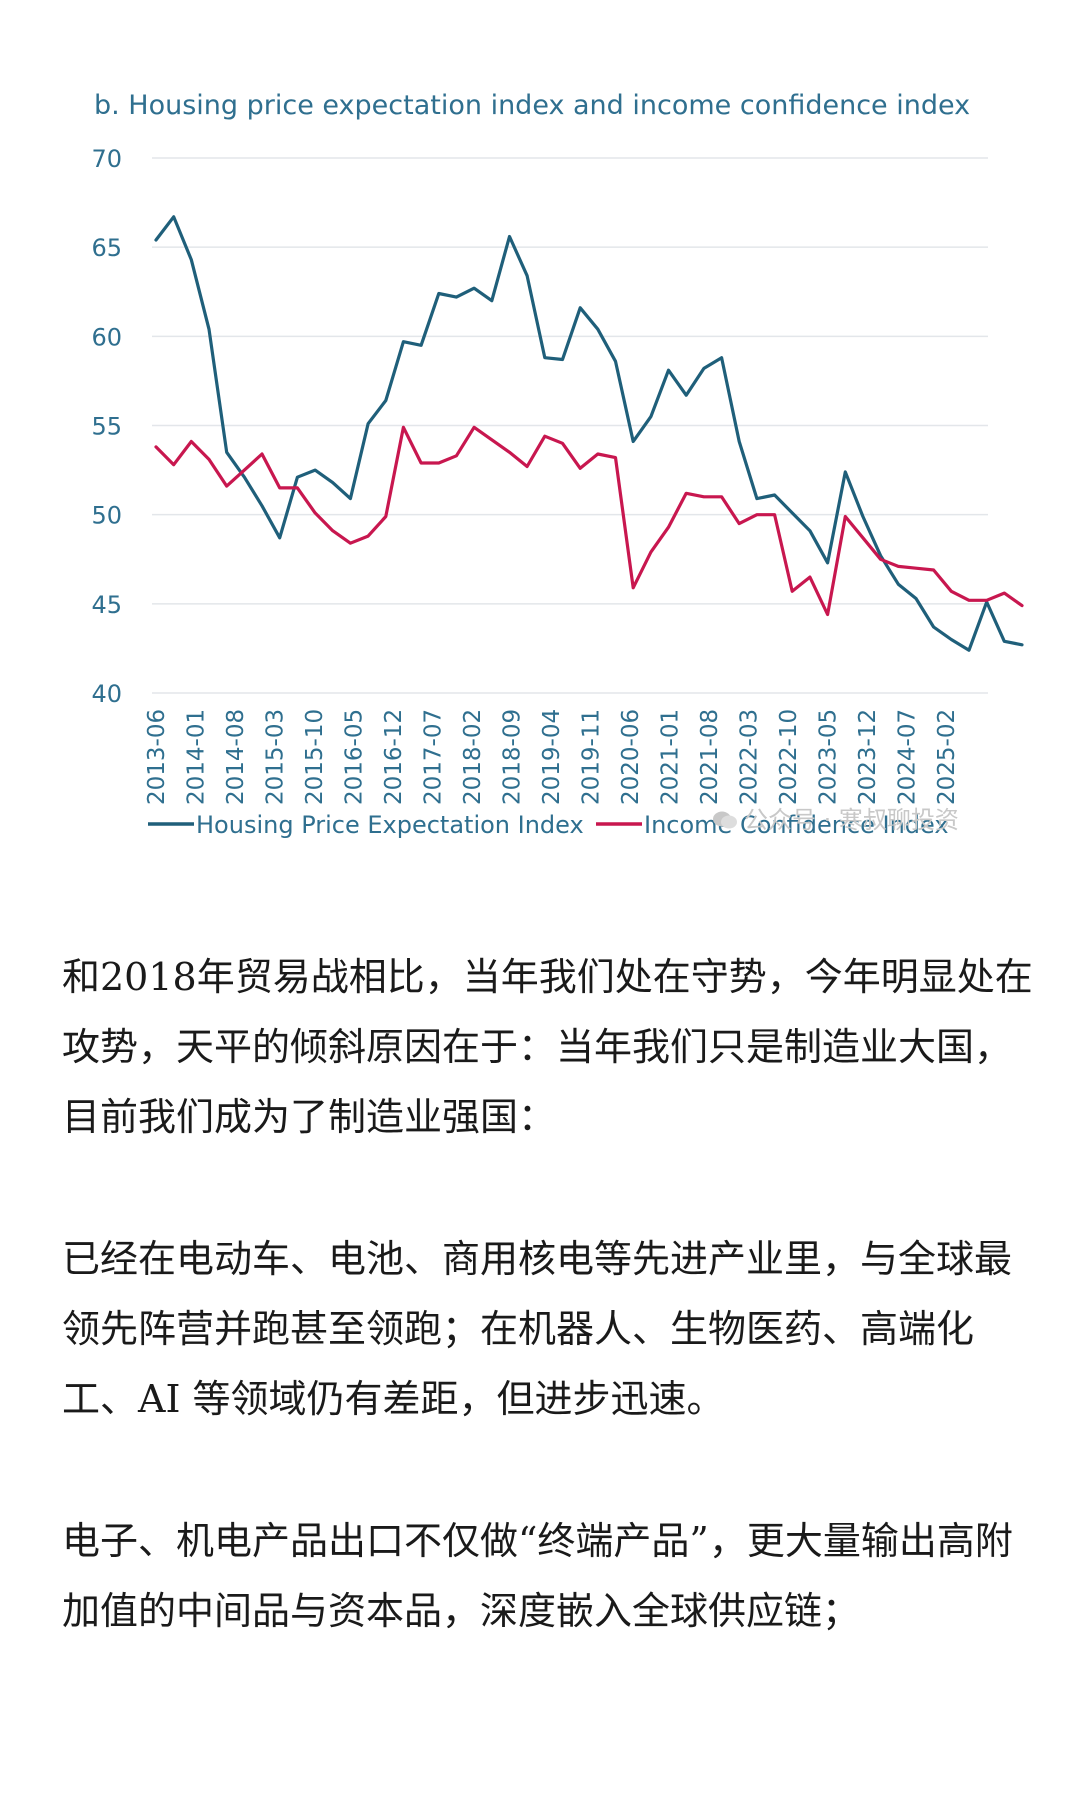 This screenshot has height=1800, width=1080. I want to click on x-tick-label: 2016-12, so click(394, 757).